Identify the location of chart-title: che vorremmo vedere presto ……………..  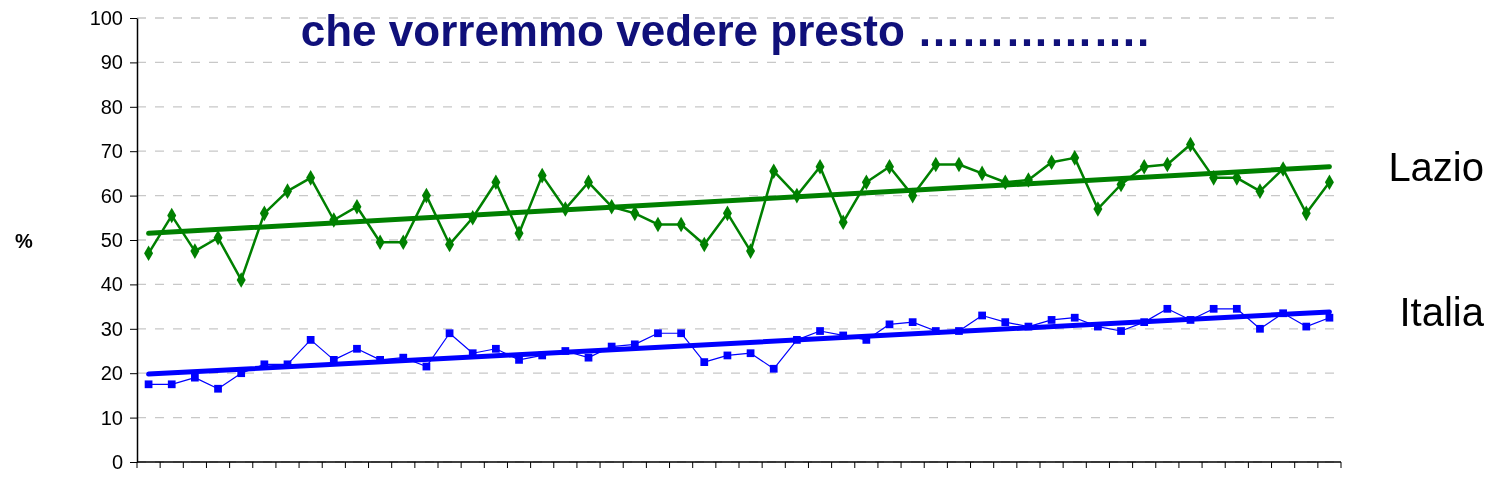
(725, 30).